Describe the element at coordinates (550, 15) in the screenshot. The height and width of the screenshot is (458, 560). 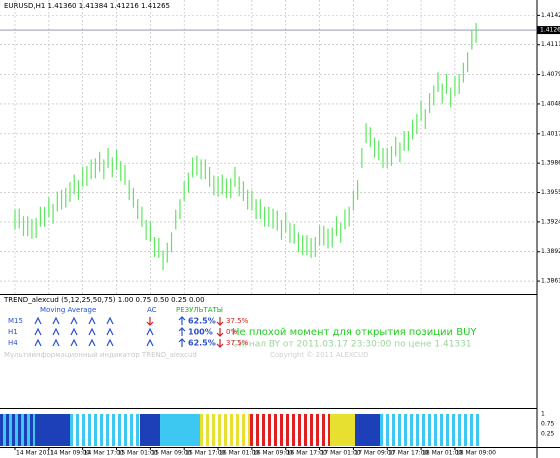
I see `y-tick-label: 1.41420` at that location.